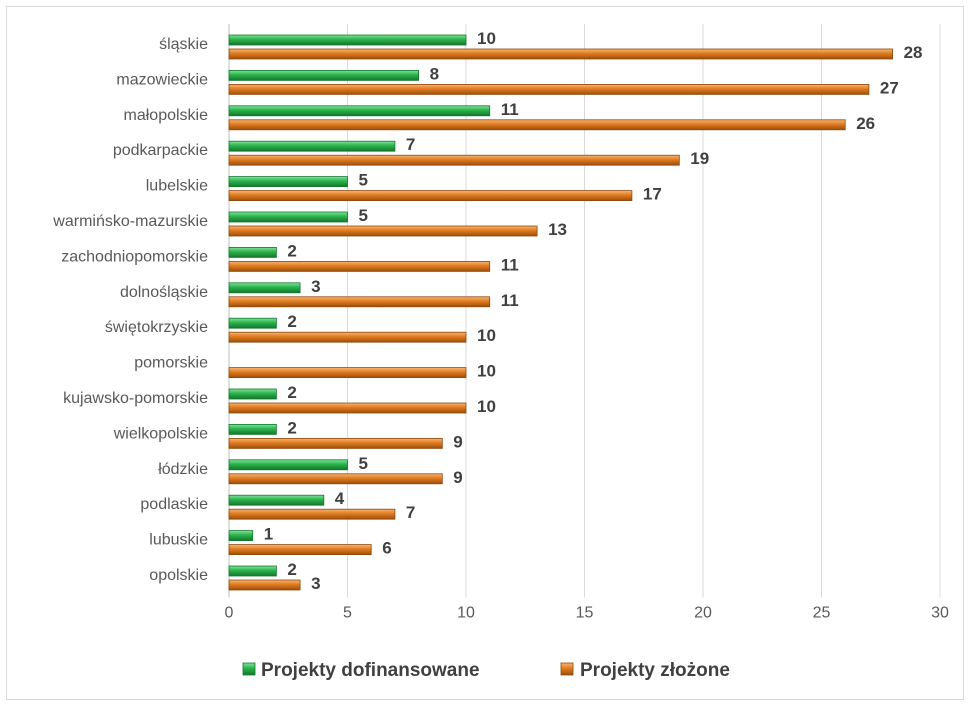 The height and width of the screenshot is (707, 971). What do you see at coordinates (655, 670) in the screenshot?
I see `legend-label-zlozone: Projekty złożone` at bounding box center [655, 670].